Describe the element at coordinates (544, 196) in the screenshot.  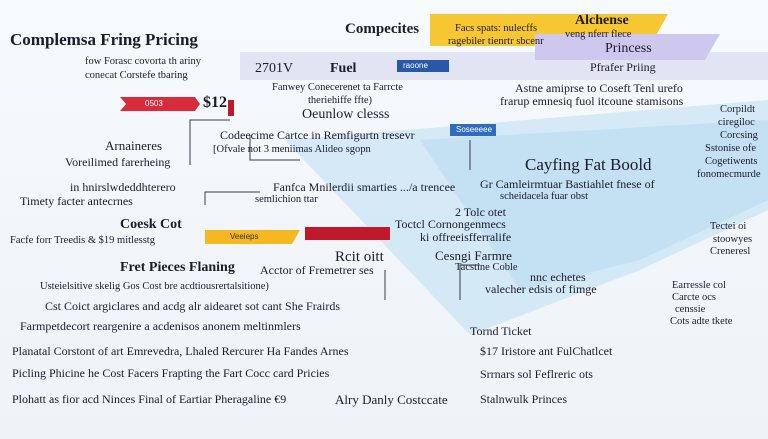
I see `label: scheidacela fuar obst` at that location.